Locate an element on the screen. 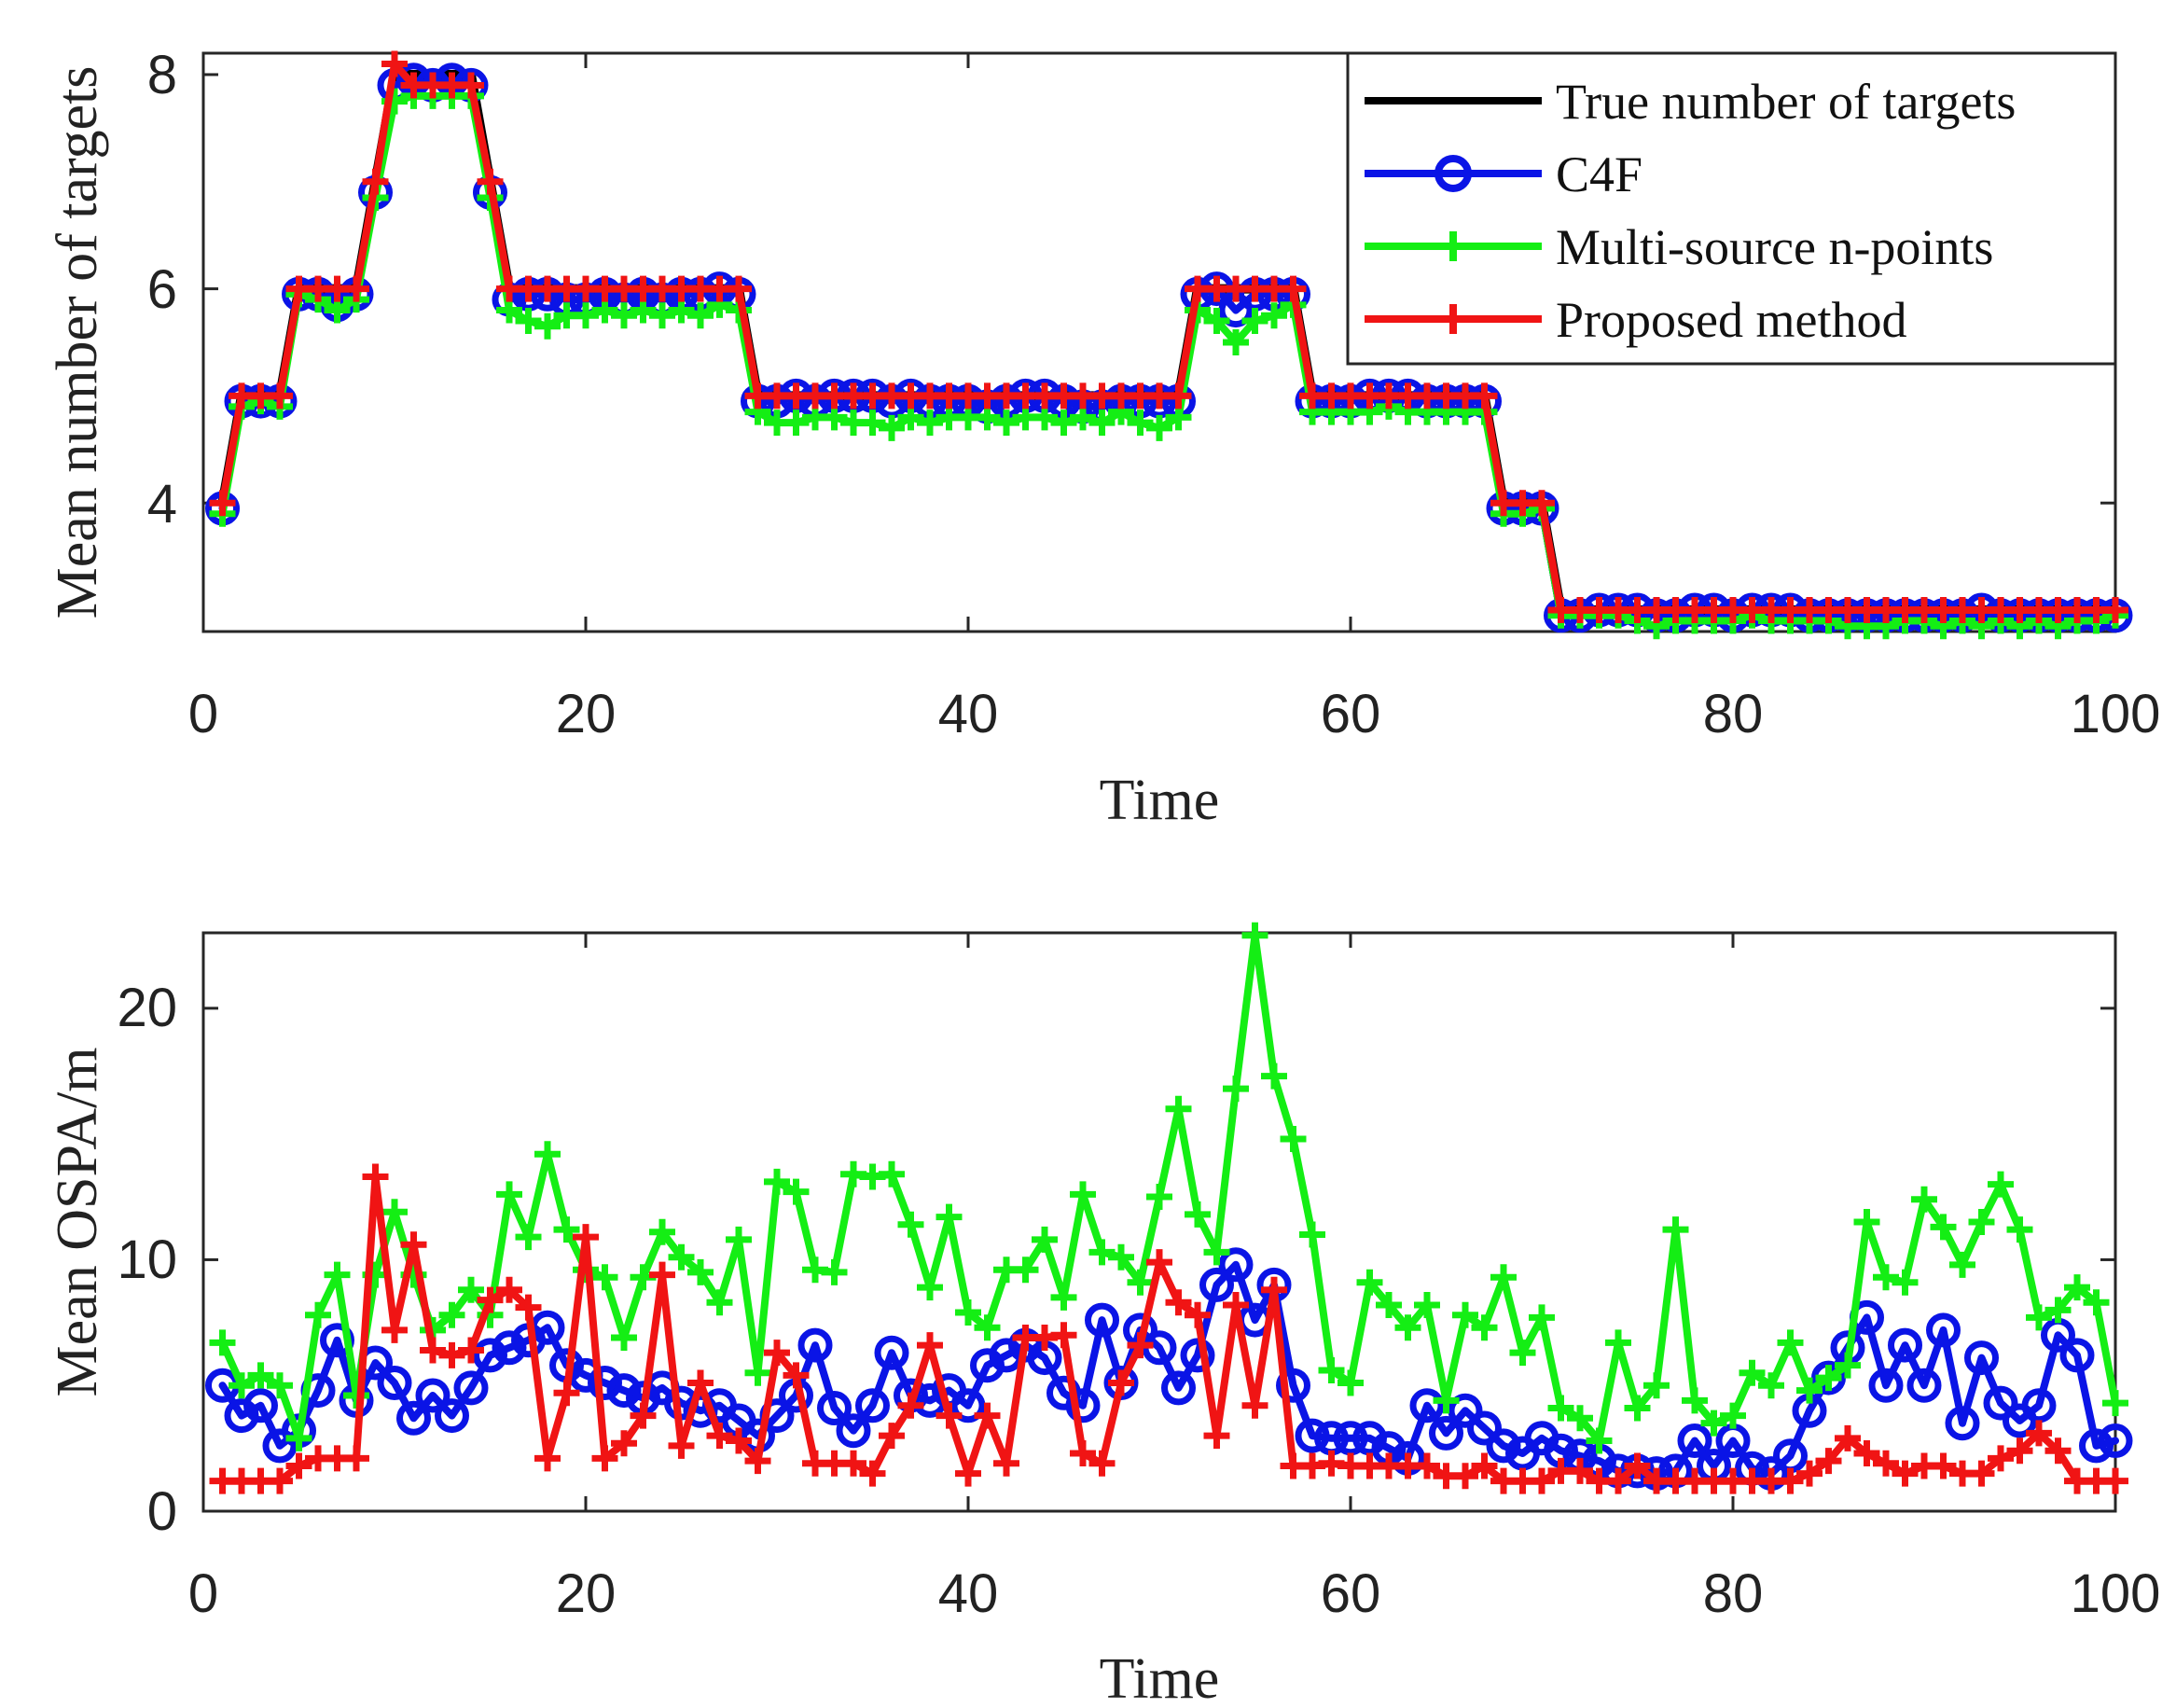 The width and height of the screenshot is (2176, 1708). bottom-y-tick-label: 10 is located at coordinates (147, 1260).